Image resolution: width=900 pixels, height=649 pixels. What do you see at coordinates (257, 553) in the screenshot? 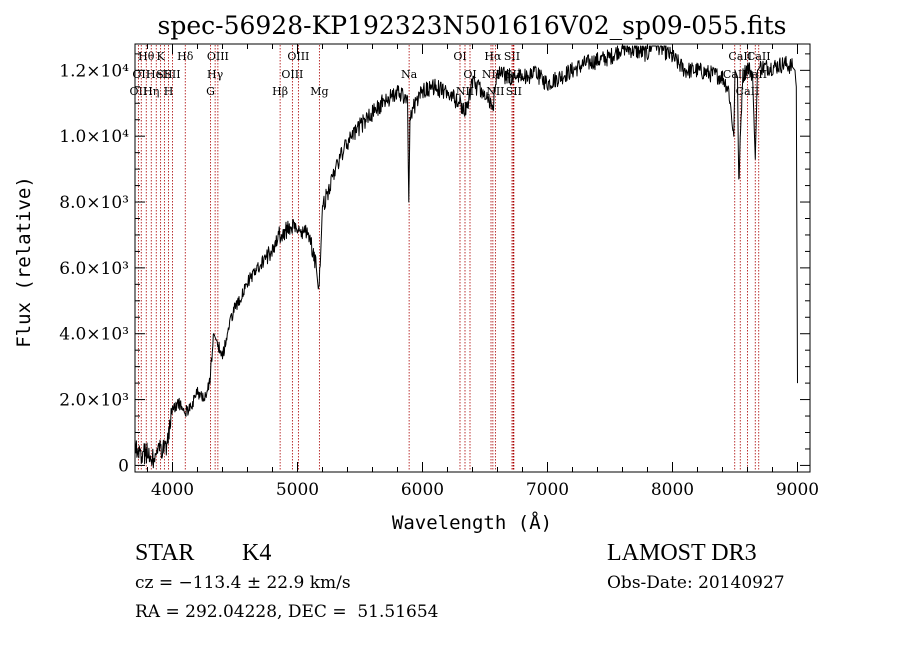
I see `object-subclass: K4` at bounding box center [257, 553].